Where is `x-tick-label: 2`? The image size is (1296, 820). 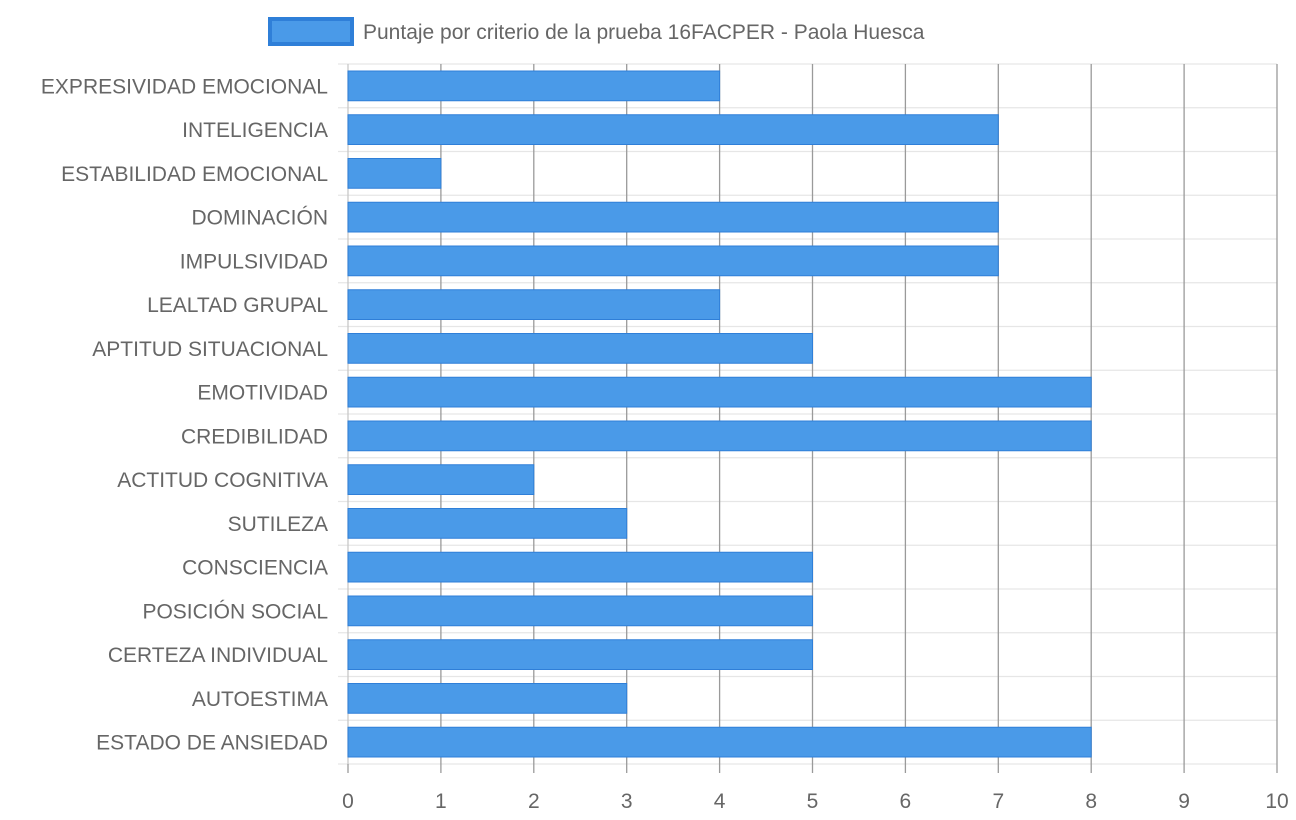
x-tick-label: 2 is located at coordinates (534, 801).